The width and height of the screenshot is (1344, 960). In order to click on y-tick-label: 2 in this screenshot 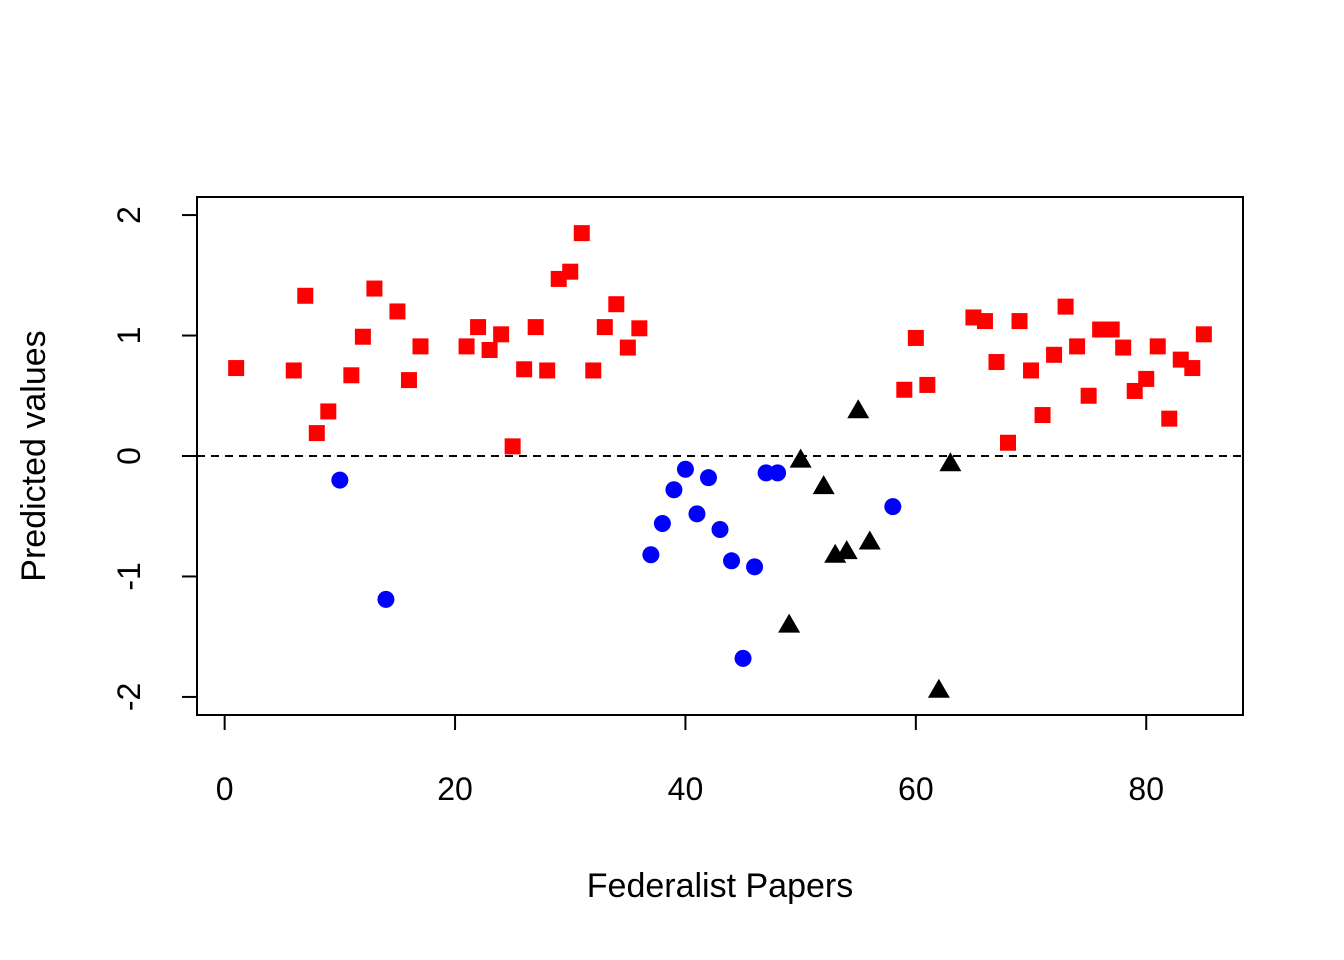, I will do `click(129, 215)`.